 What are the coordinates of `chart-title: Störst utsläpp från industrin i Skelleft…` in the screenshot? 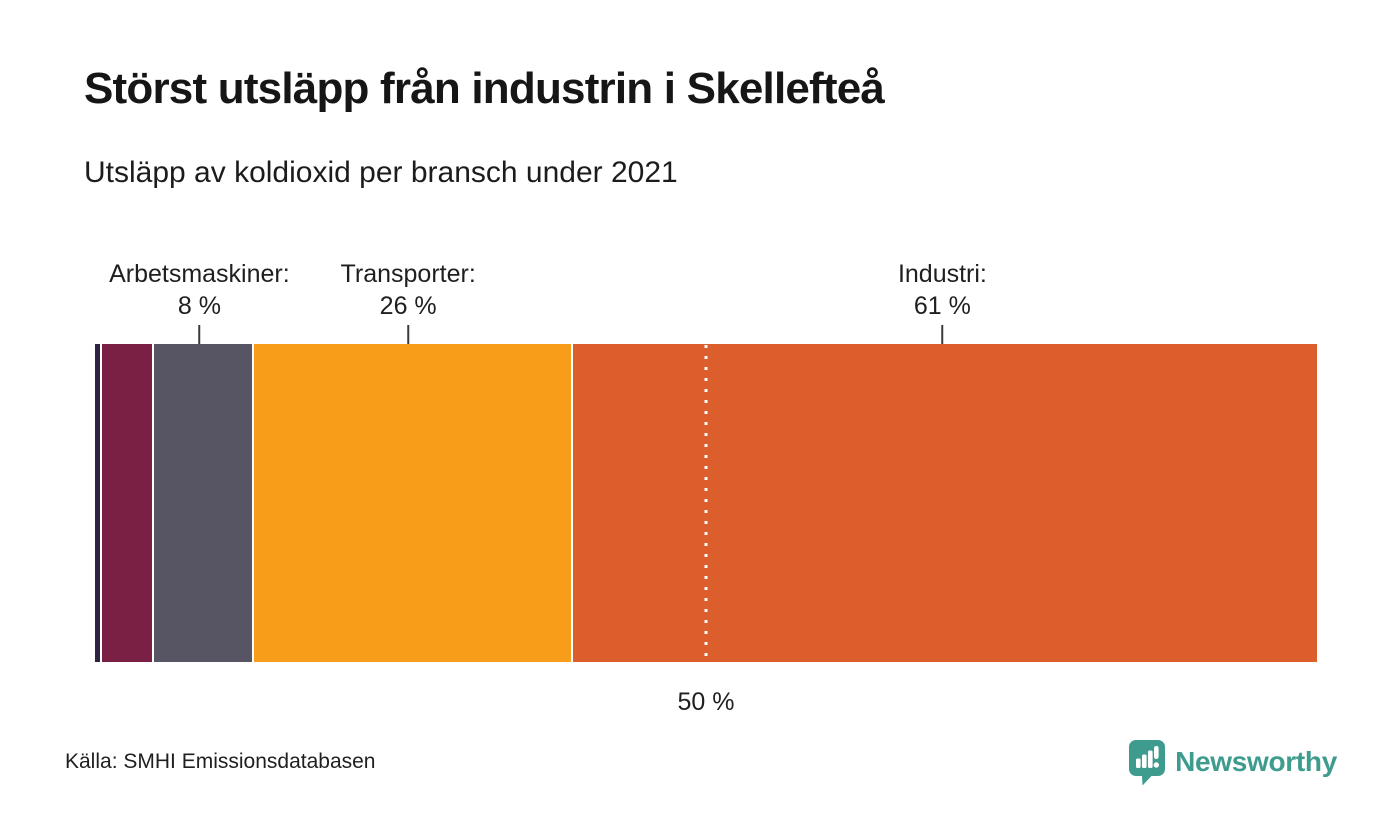 It's located at (484, 88).